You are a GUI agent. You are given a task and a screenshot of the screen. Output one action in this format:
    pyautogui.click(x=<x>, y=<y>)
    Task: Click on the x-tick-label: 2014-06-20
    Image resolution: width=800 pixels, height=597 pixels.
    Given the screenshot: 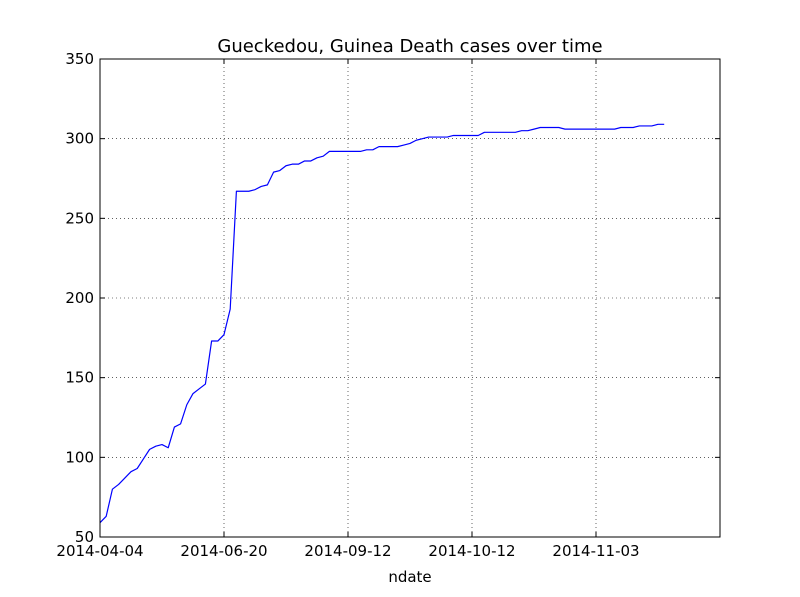 What is the action you would take?
    pyautogui.click(x=223, y=551)
    